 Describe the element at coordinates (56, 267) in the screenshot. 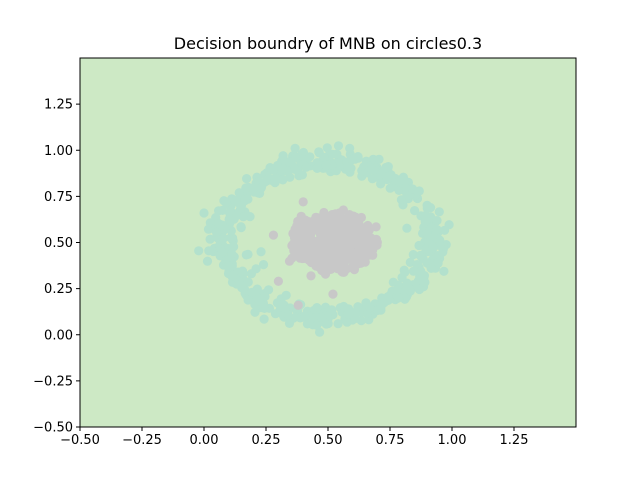

I see `y-axis: −0.50 −0.25 0.00 0.25 0.50 0.75 1.00 1.25` at that location.